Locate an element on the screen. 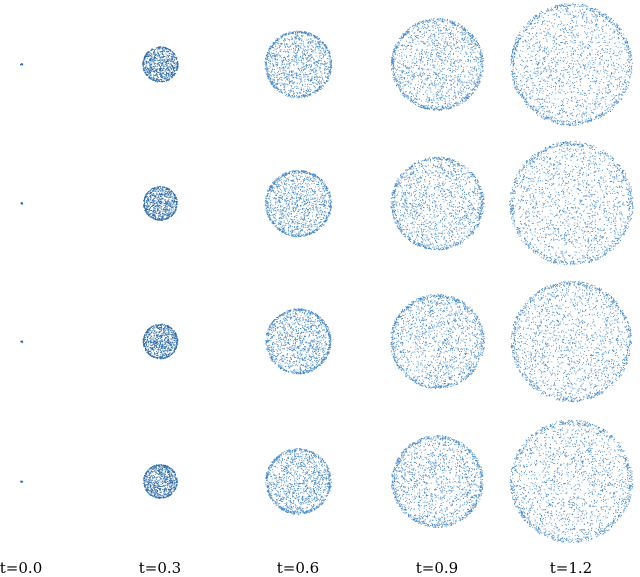  time-labels: t=0.0 t=0.3 t=0.6 t=0.9 t=1.2 is located at coordinates (296, 568).